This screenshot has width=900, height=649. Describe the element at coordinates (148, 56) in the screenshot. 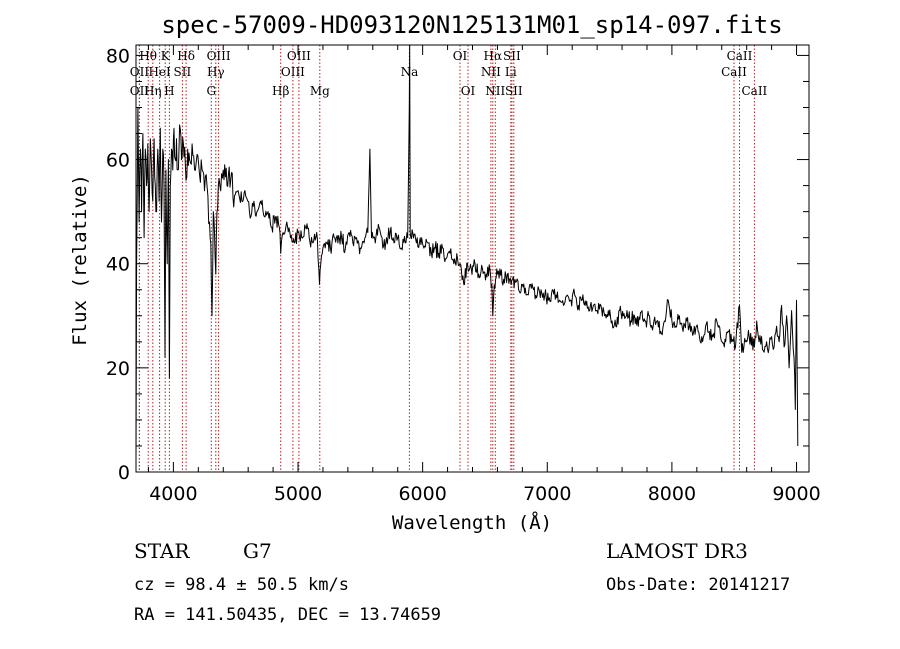

I see `line-marker-label: Hθ` at that location.